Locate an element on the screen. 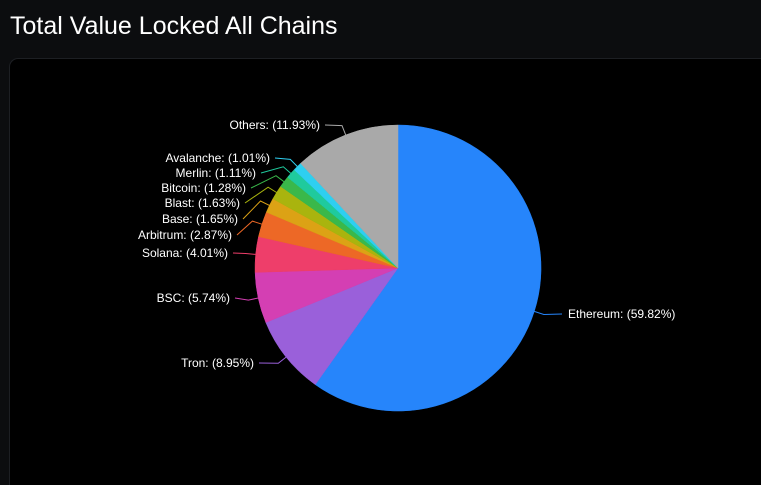  connector-ethereum is located at coordinates (548, 313).